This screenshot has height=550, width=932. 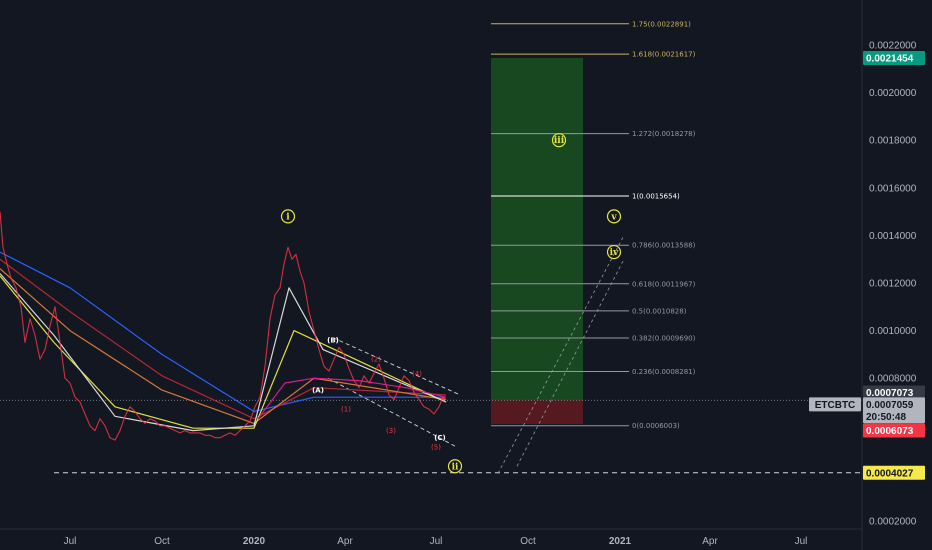 What do you see at coordinates (893, 46) in the screenshot?
I see `price-tick-label: 0.0022000` at bounding box center [893, 46].